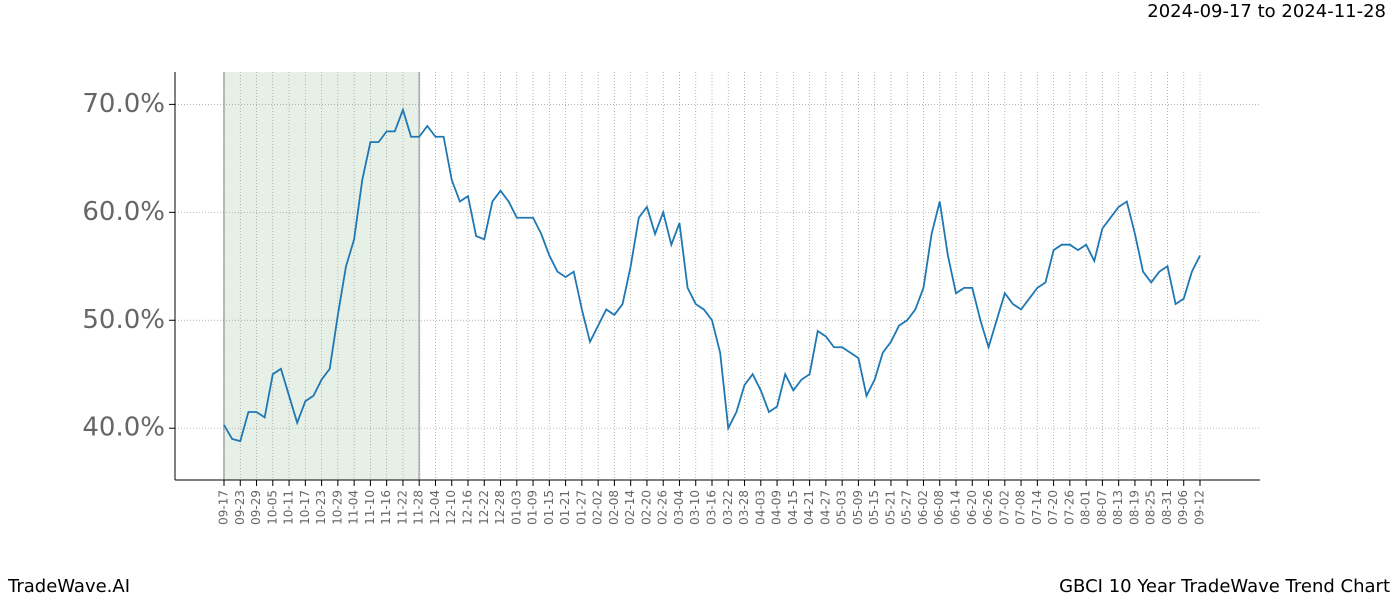  Describe the element at coordinates (321, 507) in the screenshot. I see `x-tick-label: 10-23` at that location.